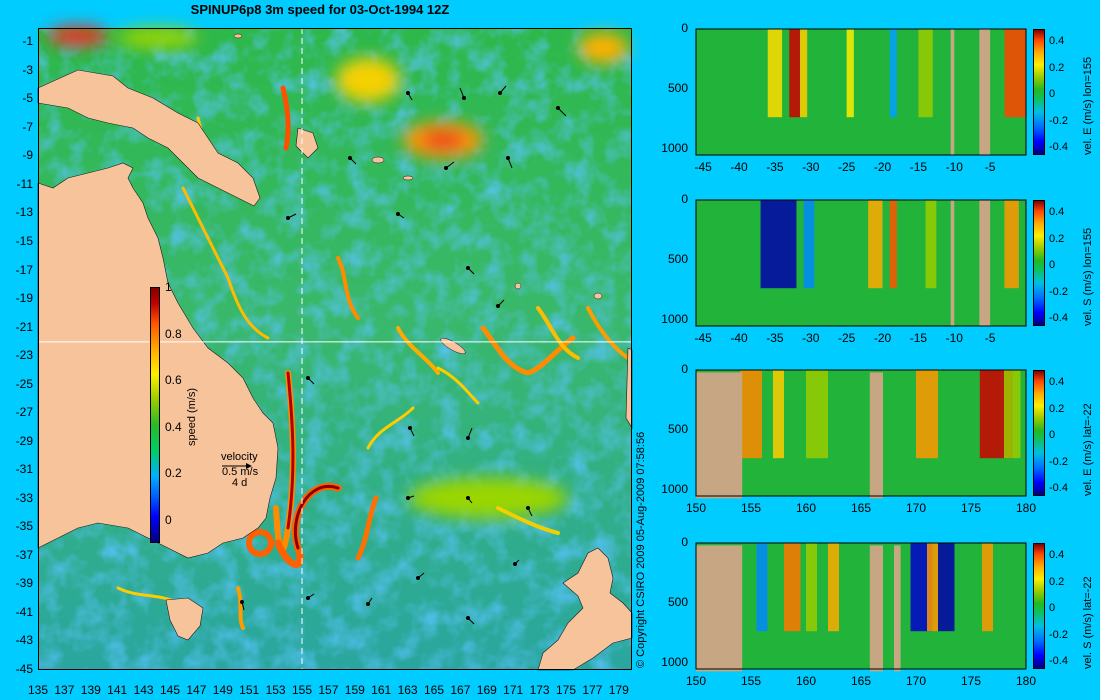 This screenshot has height=700, width=1100. What do you see at coordinates (64, 690) in the screenshot?
I see `map-x-tick-label: 137` at bounding box center [64, 690].